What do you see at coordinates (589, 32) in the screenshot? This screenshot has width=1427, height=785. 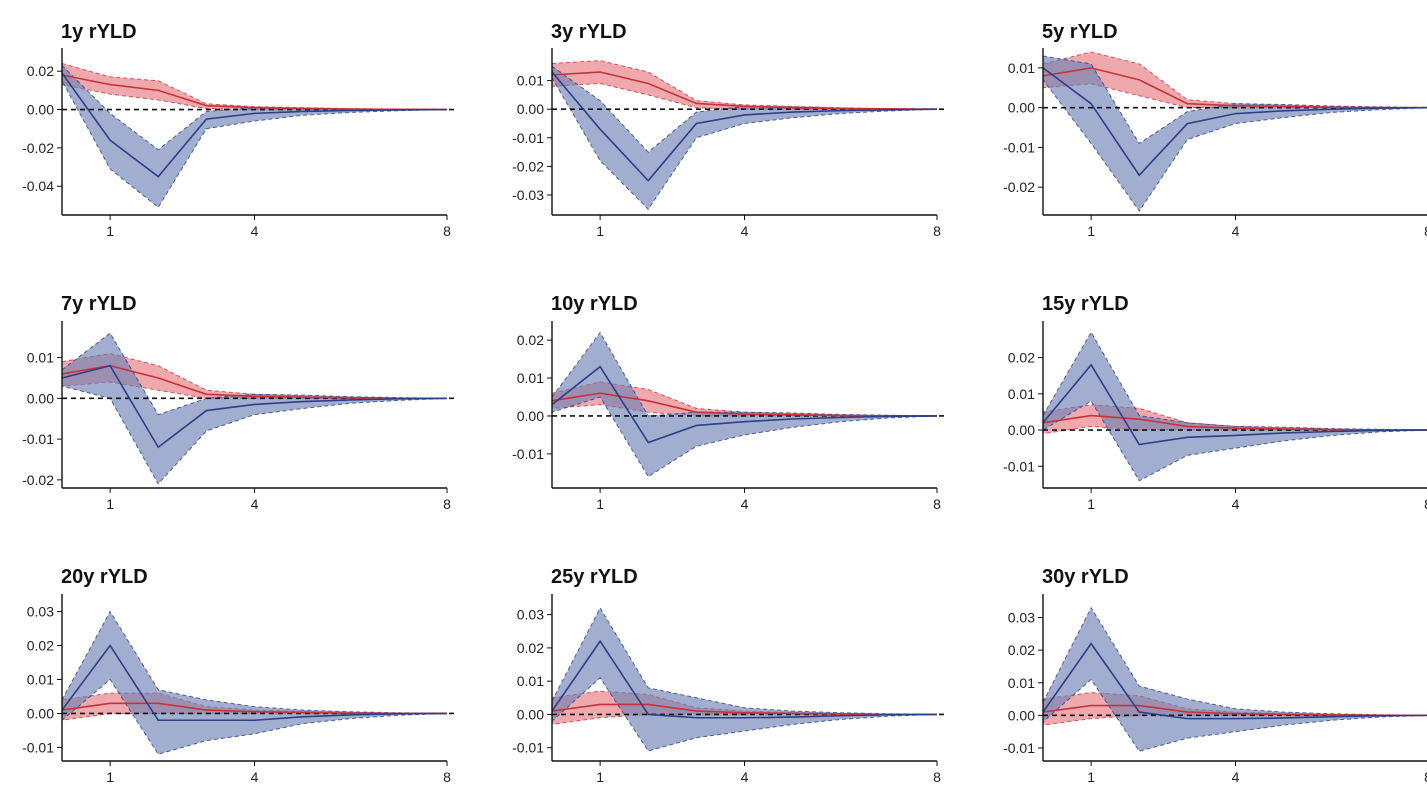 I see `panel-title: 3y rYLD` at bounding box center [589, 32].